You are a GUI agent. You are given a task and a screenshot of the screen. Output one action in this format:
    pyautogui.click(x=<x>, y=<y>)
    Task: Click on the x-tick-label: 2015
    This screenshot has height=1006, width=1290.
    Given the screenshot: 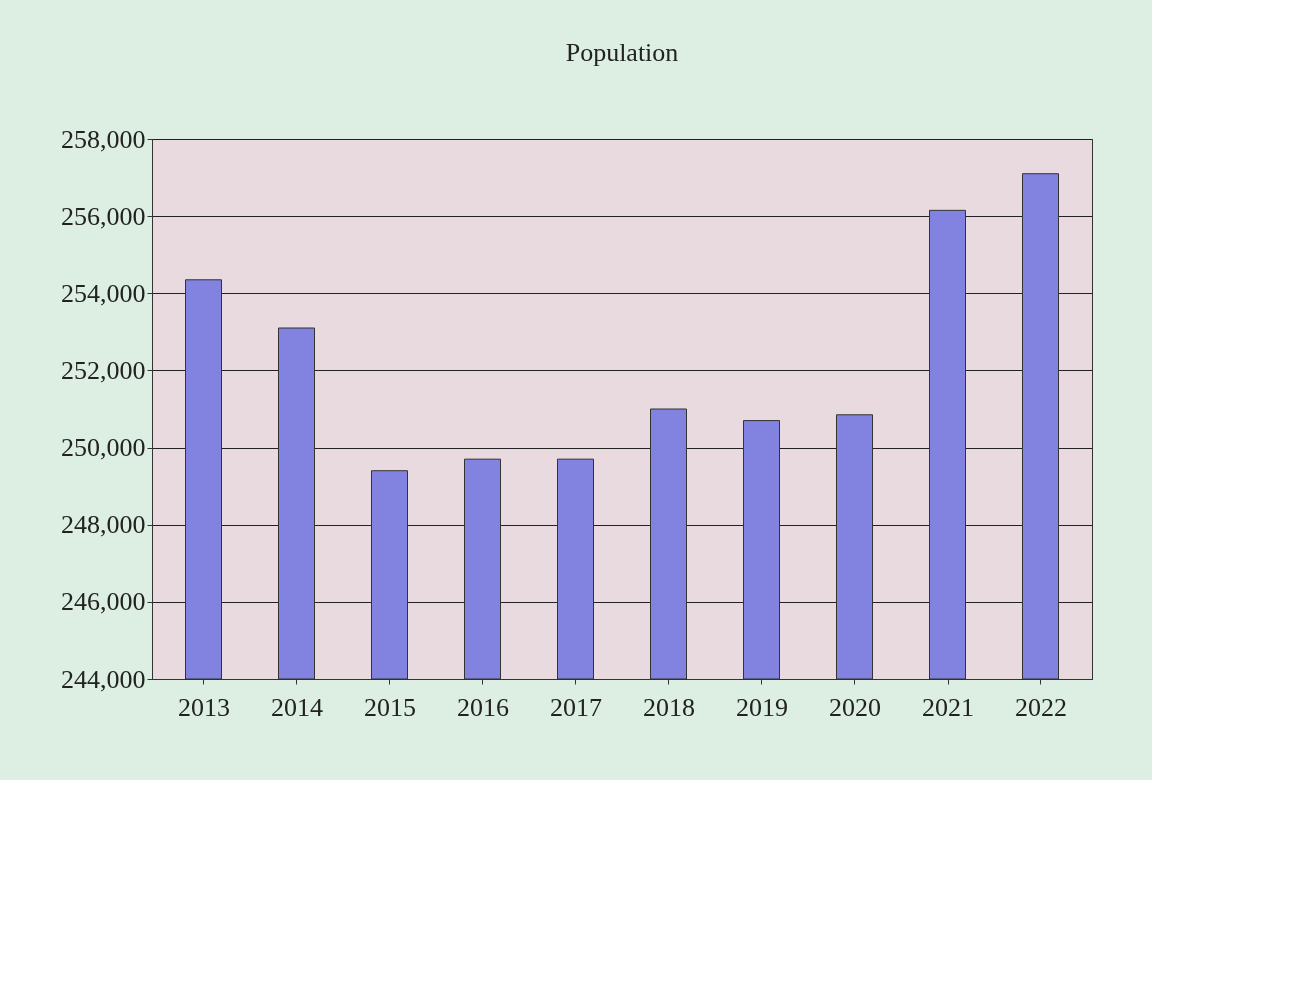 What is the action you would take?
    pyautogui.click(x=390, y=707)
    